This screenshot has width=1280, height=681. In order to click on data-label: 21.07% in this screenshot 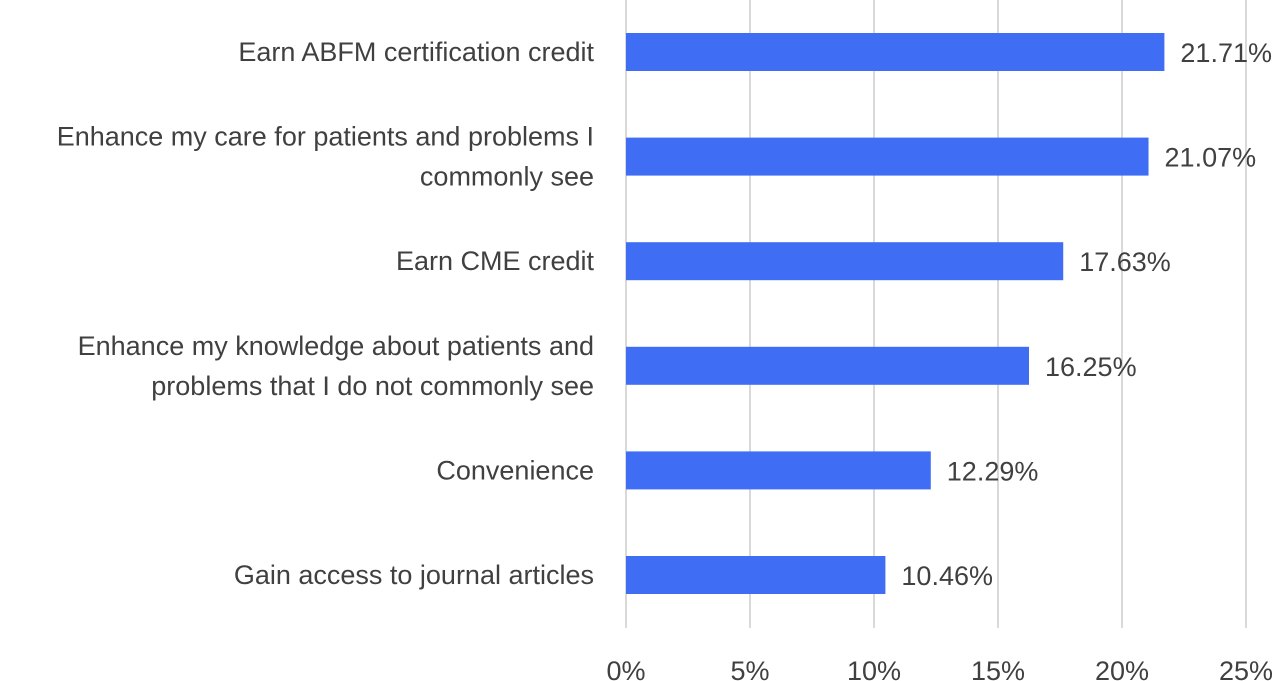, I will do `click(1211, 158)`.